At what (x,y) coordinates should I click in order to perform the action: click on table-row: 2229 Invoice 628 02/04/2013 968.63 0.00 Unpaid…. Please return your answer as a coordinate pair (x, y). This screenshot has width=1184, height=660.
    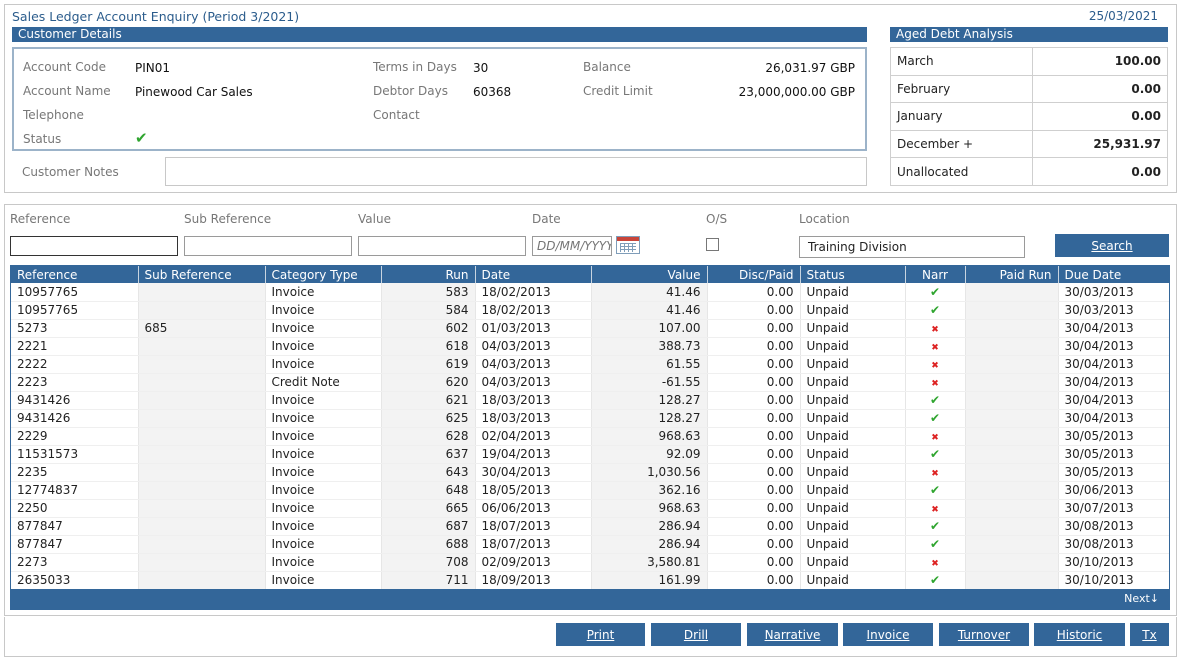
    Looking at the image, I should click on (590, 436).